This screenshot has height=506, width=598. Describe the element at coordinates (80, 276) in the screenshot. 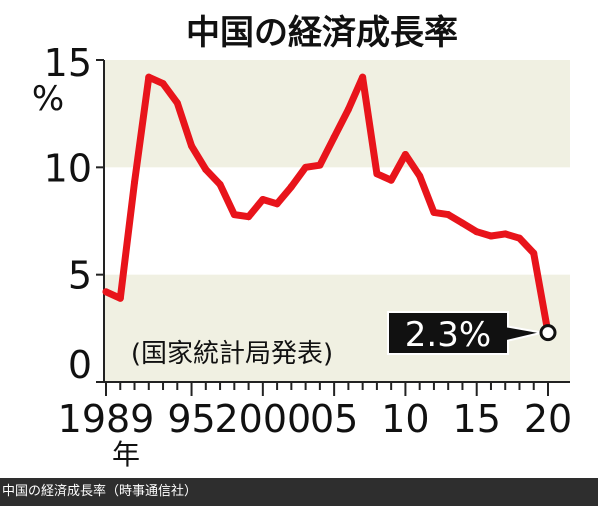

I see `y-tick-label-5: 5` at that location.